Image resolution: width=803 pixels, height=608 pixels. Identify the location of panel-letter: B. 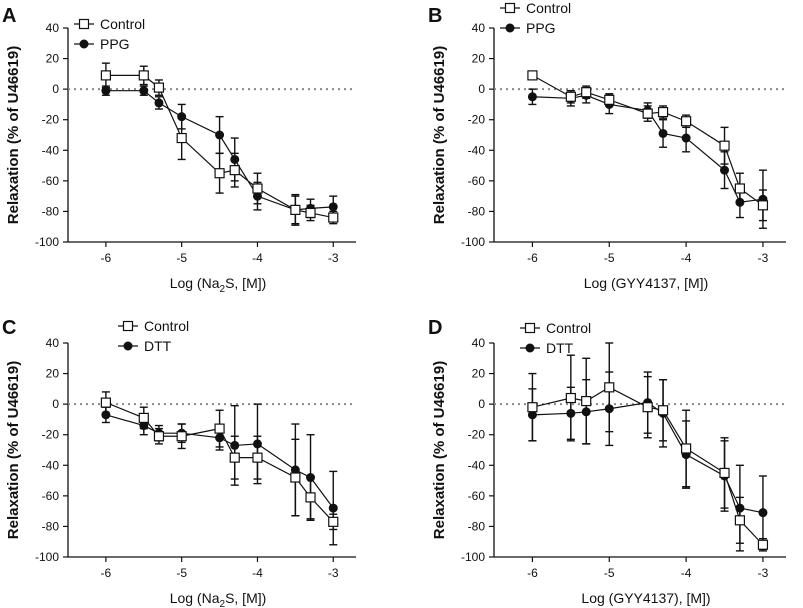
(435, 16).